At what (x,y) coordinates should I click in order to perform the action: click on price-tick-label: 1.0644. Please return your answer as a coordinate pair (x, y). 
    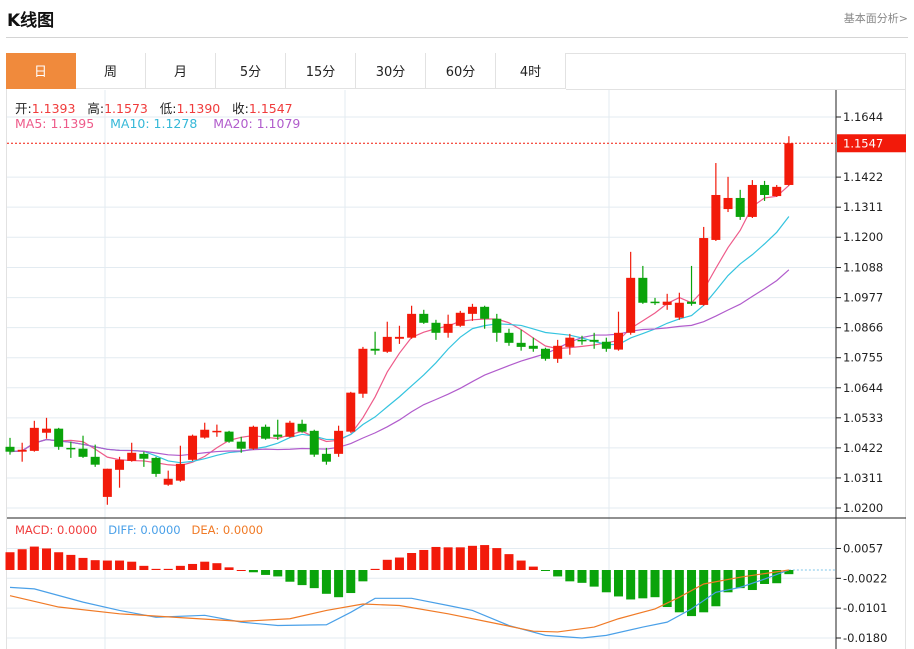
    Looking at the image, I should click on (863, 388).